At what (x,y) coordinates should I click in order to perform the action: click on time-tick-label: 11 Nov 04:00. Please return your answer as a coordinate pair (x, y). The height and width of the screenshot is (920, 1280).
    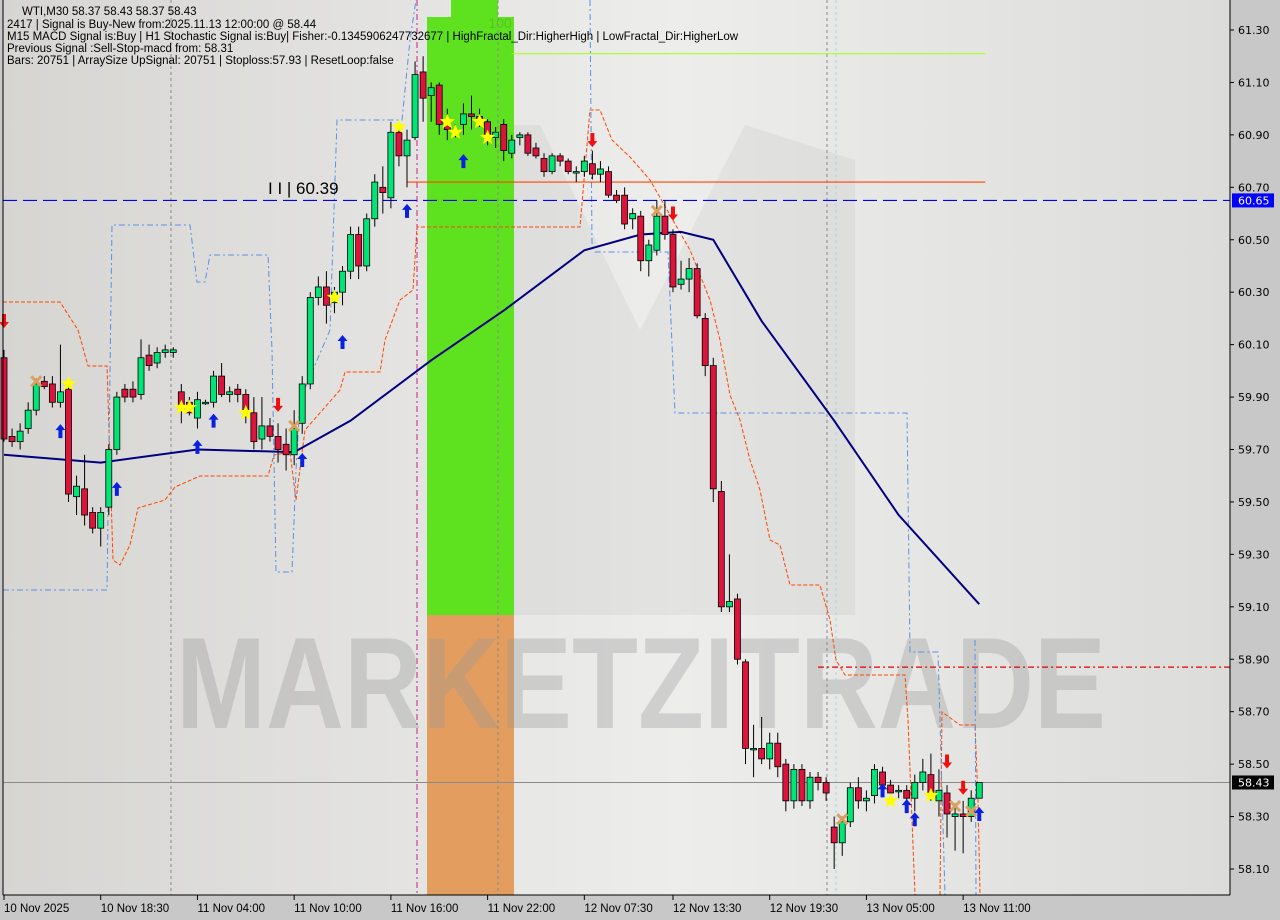
    Looking at the image, I should click on (231, 909).